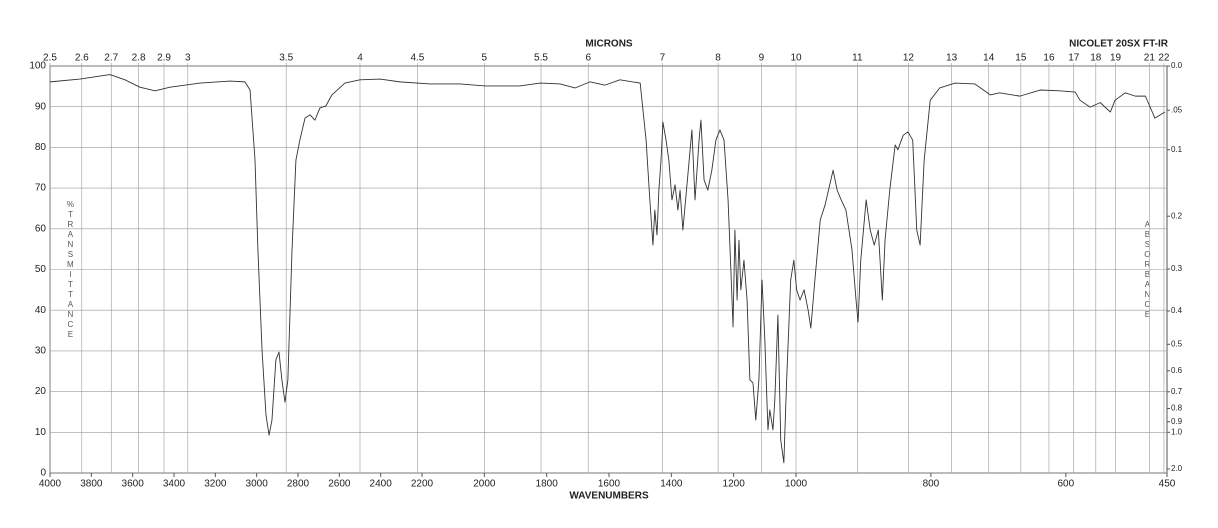  What do you see at coordinates (174, 484) in the screenshot?
I see `x-tick-label: 3400` at bounding box center [174, 484].